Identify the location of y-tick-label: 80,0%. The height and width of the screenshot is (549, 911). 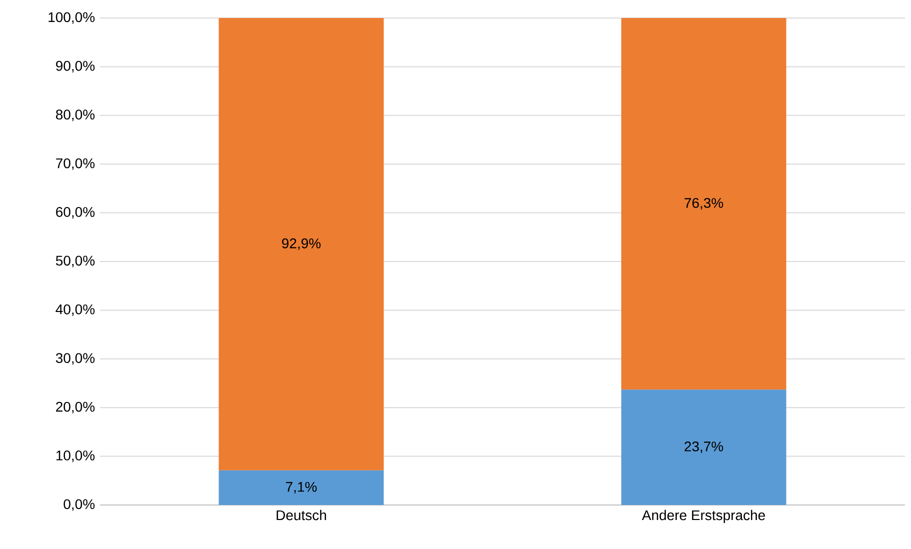
(75, 116).